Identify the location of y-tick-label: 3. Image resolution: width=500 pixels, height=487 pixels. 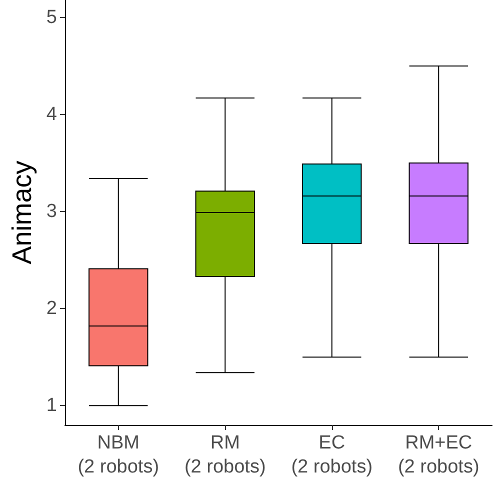
(51, 211).